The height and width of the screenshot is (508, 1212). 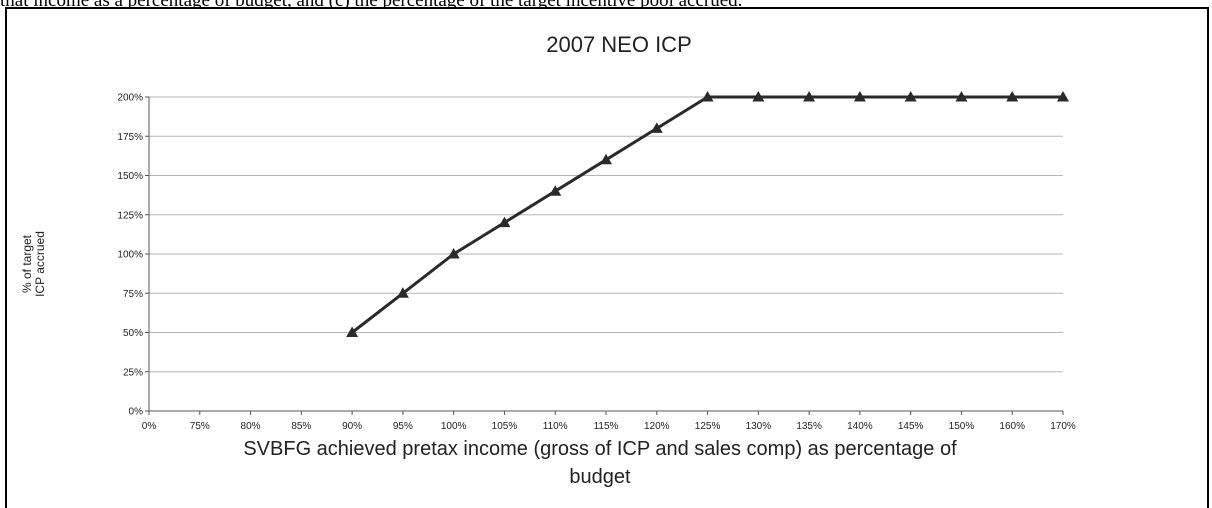 What do you see at coordinates (251, 426) in the screenshot?
I see `x-tick-label: 80%` at bounding box center [251, 426].